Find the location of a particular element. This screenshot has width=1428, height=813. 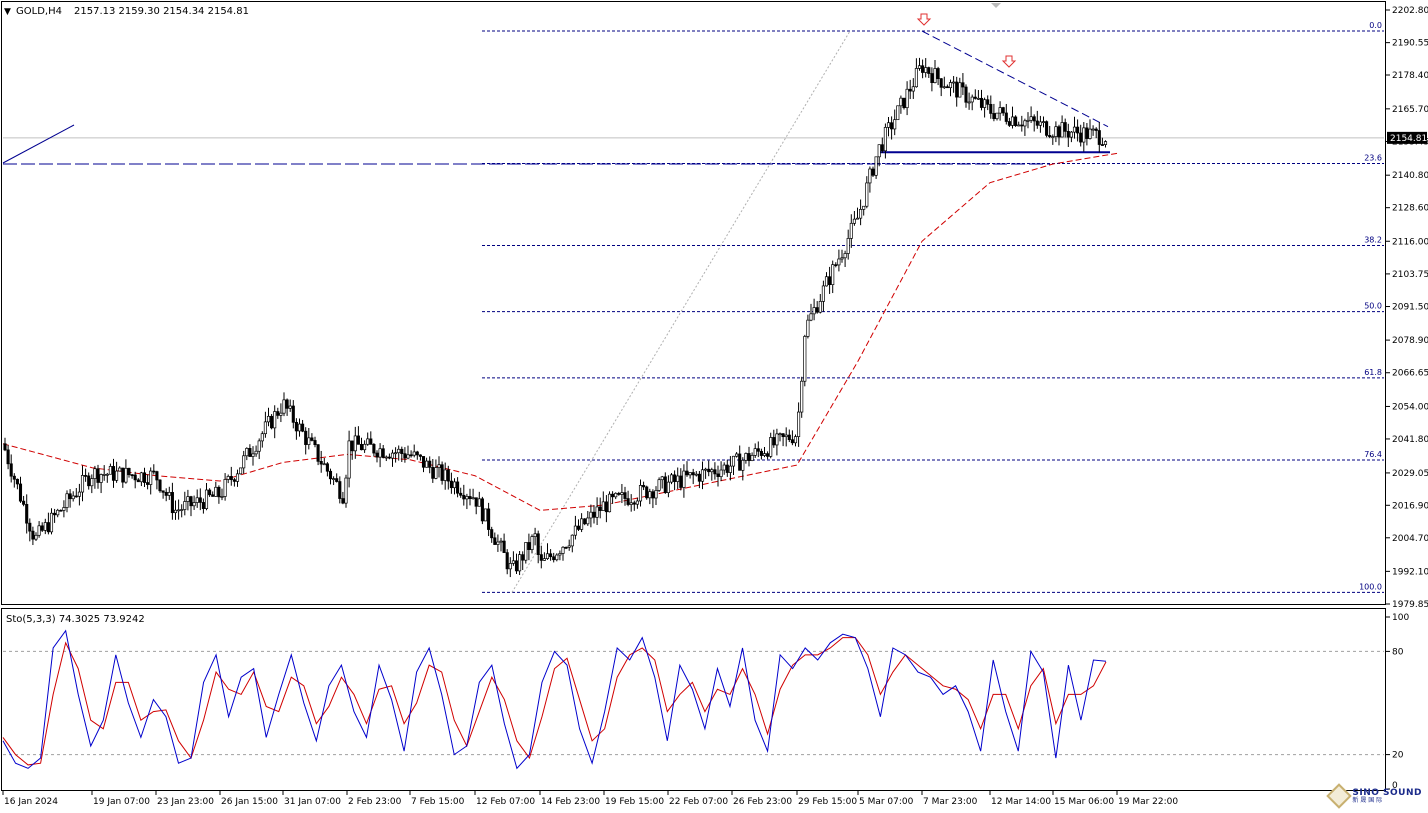

price-tick-label: 2041.80 is located at coordinates (1410, 440).